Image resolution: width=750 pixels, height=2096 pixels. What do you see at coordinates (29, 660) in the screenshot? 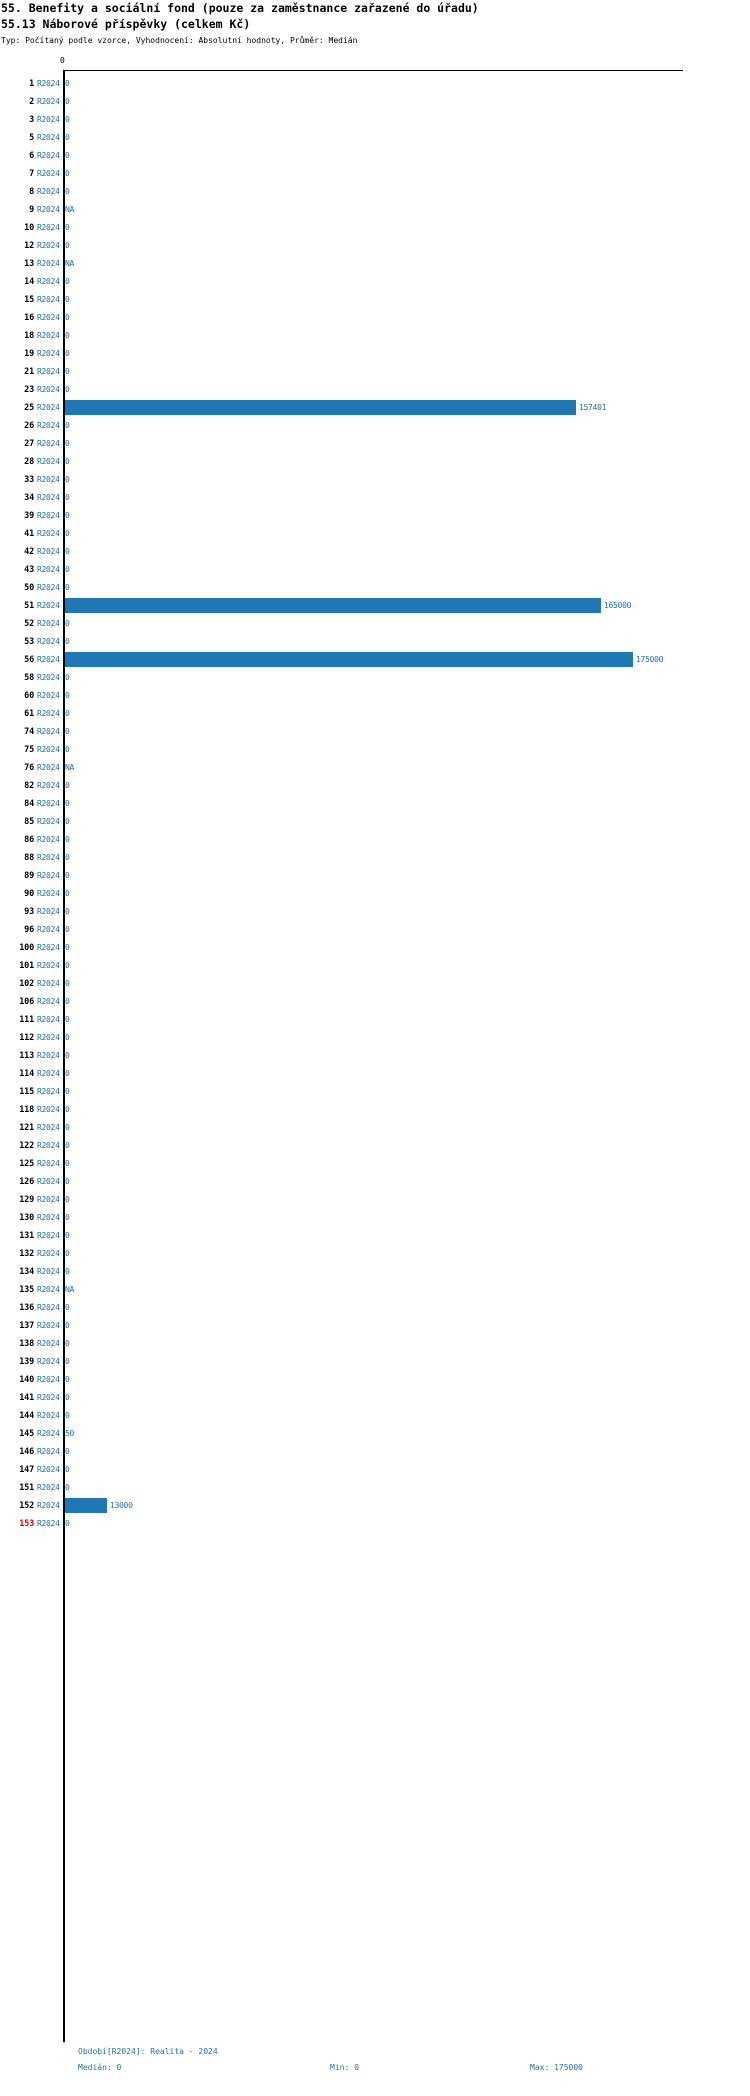
I see `row-number-label: 56` at bounding box center [29, 660].